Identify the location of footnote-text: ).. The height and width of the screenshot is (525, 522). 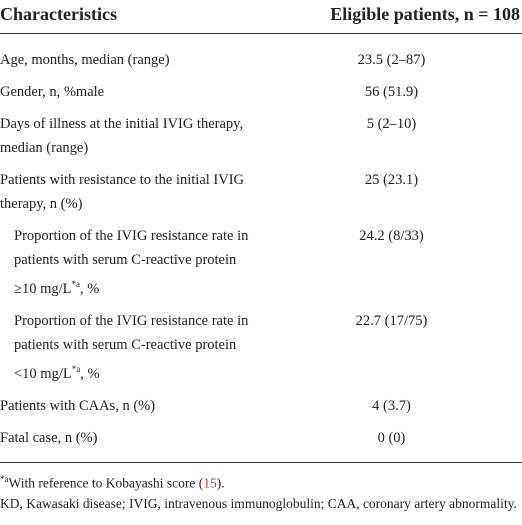
(220, 483).